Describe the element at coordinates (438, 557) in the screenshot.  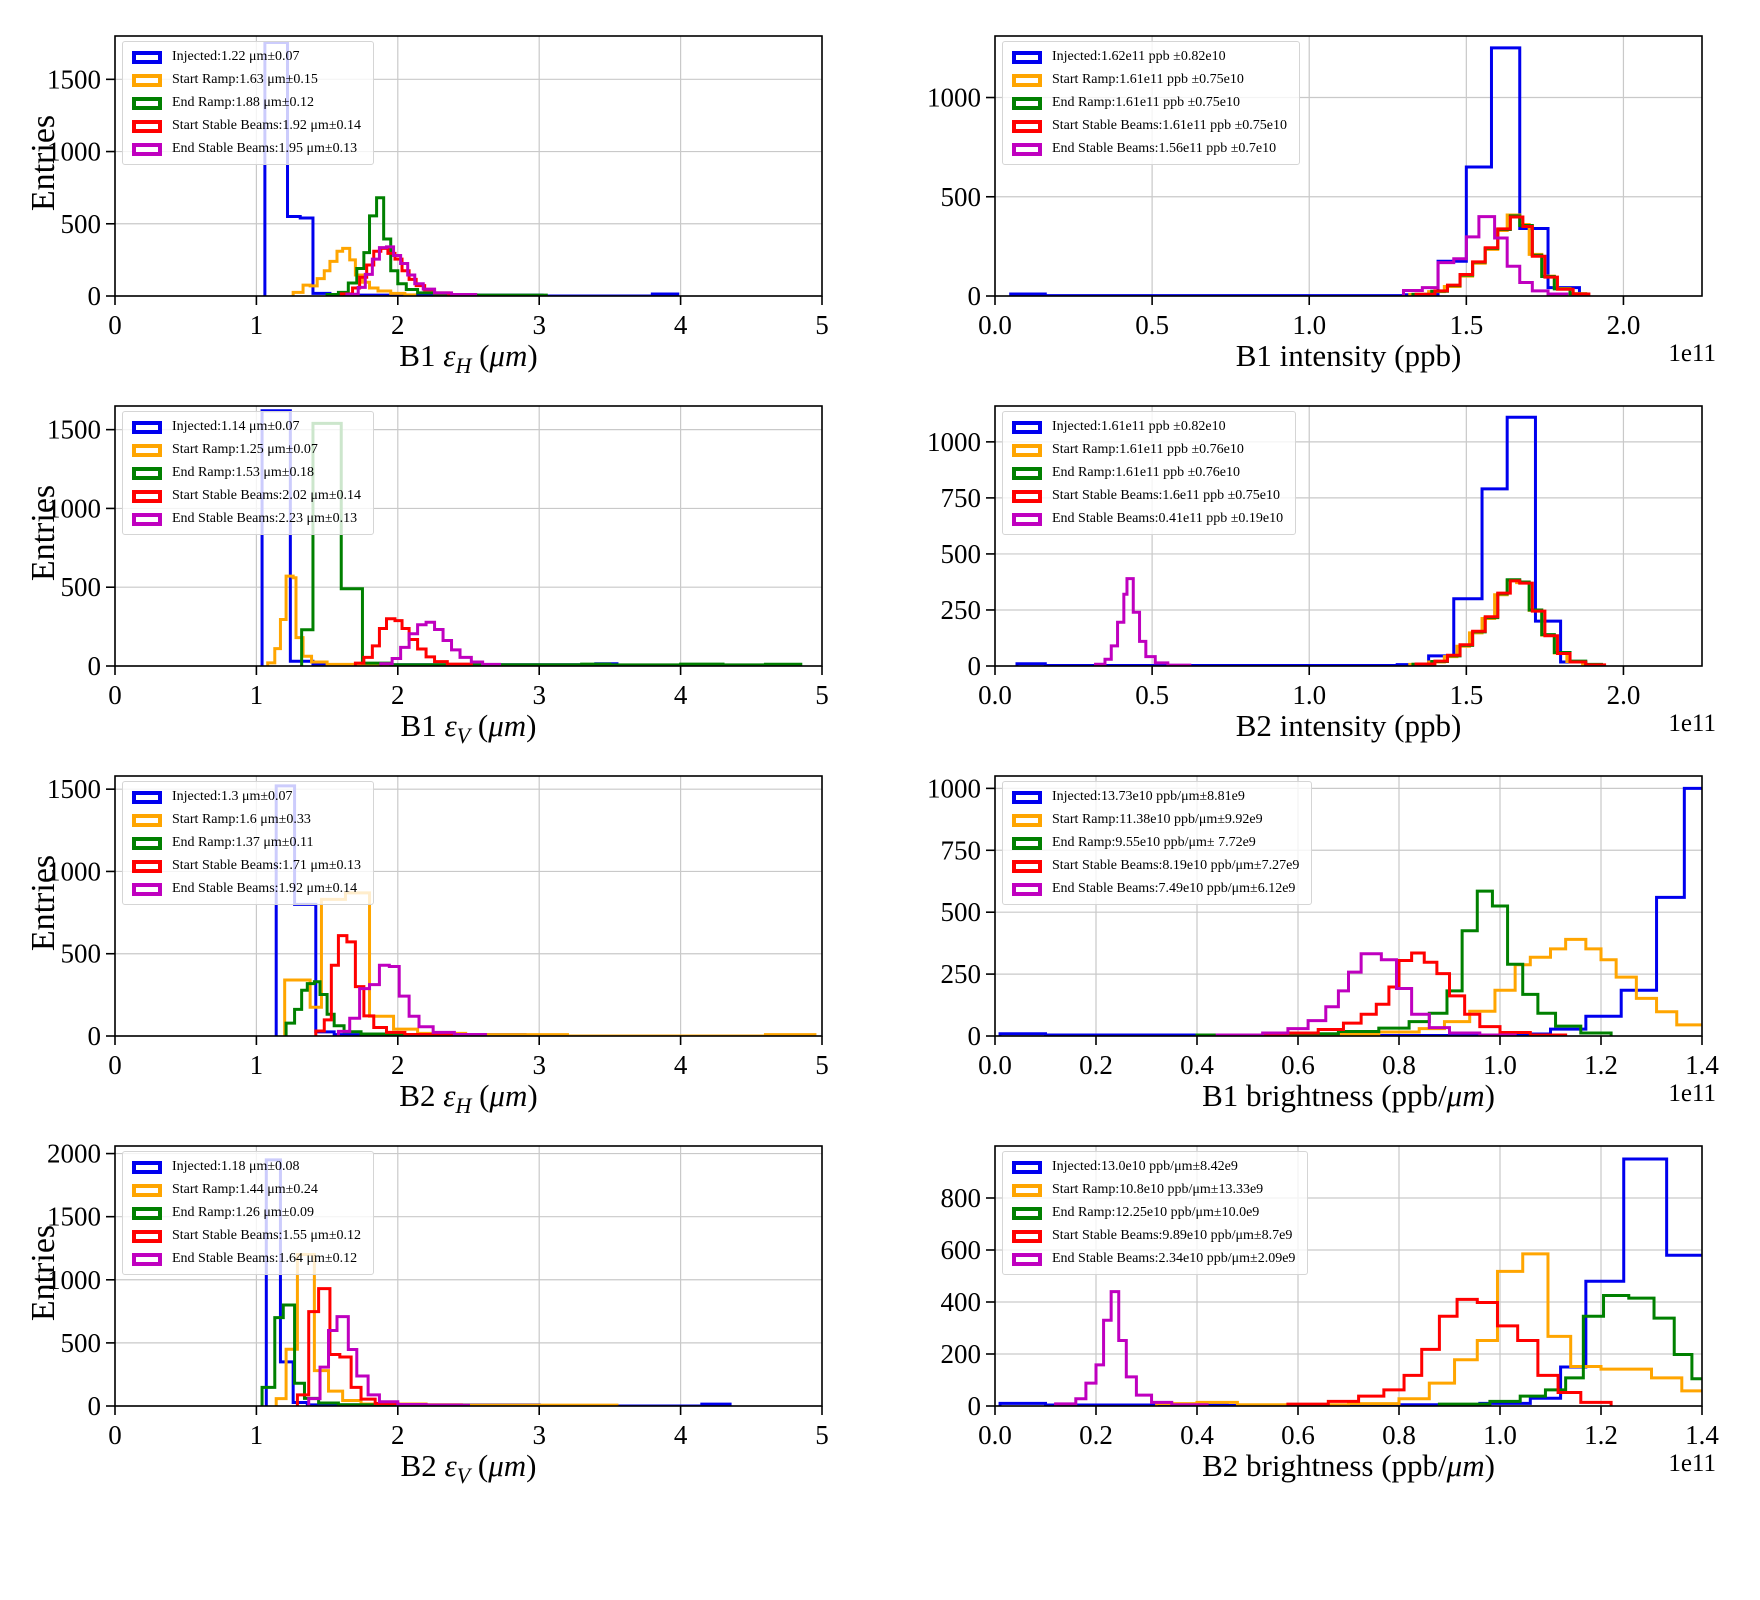
I see `plot-canvas-b1-emittance-v: 0 1 2 3 4 5 0 500 1000 1500` at that location.